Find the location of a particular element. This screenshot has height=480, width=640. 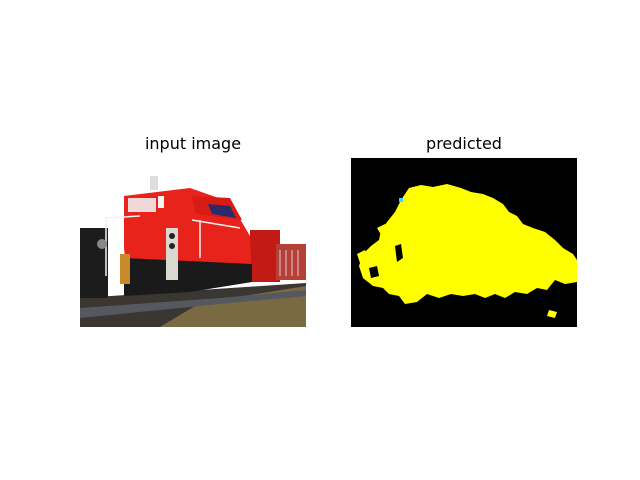

input-image-panel is located at coordinates (193, 242).